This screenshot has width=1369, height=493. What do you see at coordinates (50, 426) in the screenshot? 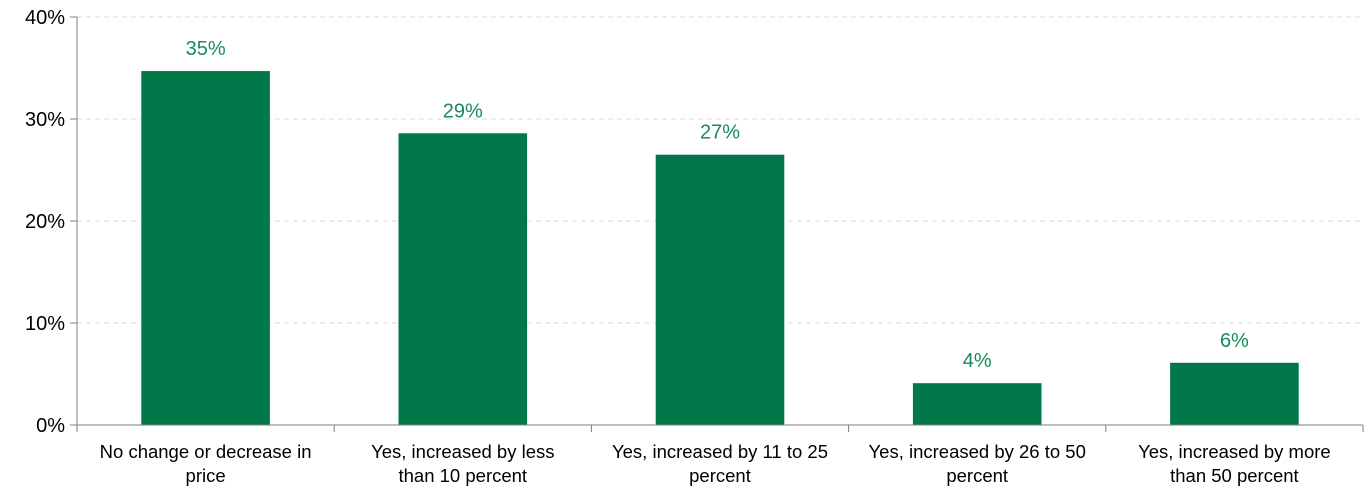
I see `y-tick-label: 0%` at bounding box center [50, 426].